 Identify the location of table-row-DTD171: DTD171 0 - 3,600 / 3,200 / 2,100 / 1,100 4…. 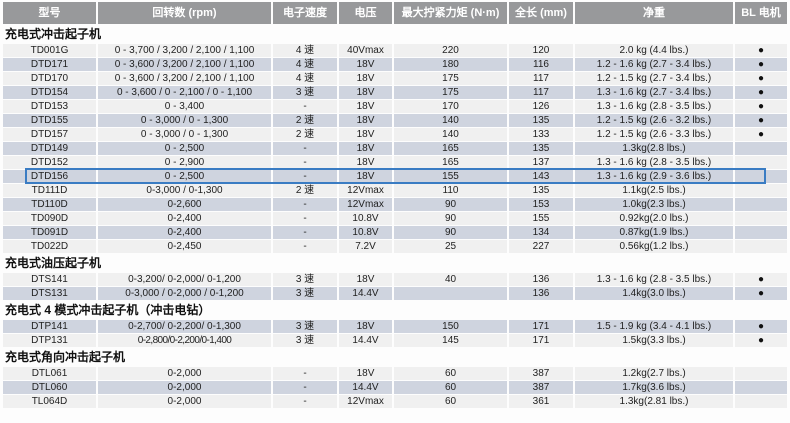
(395, 64).